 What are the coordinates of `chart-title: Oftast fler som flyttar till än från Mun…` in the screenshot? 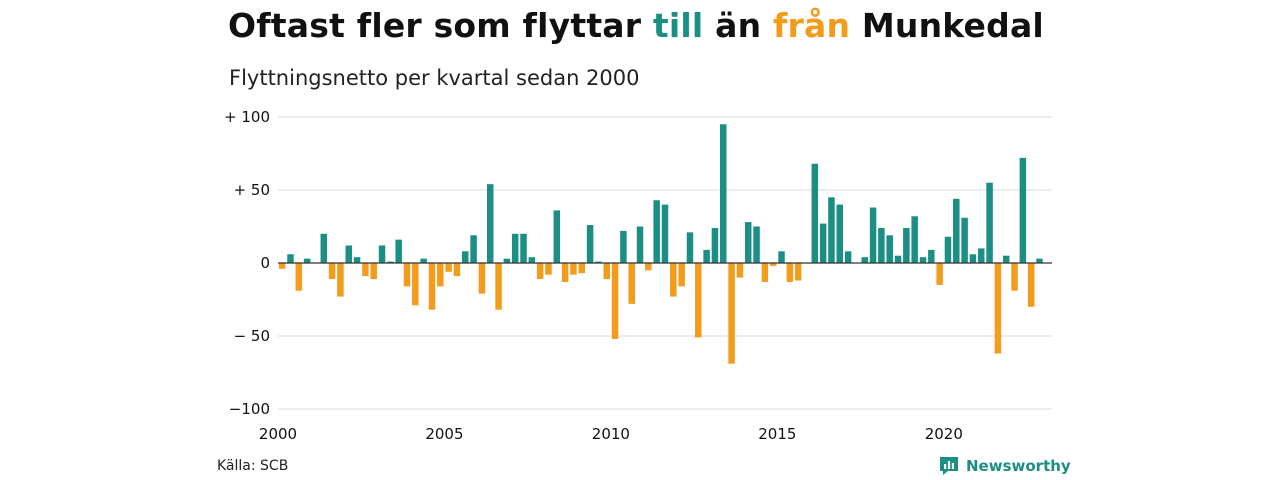 It's located at (636, 25).